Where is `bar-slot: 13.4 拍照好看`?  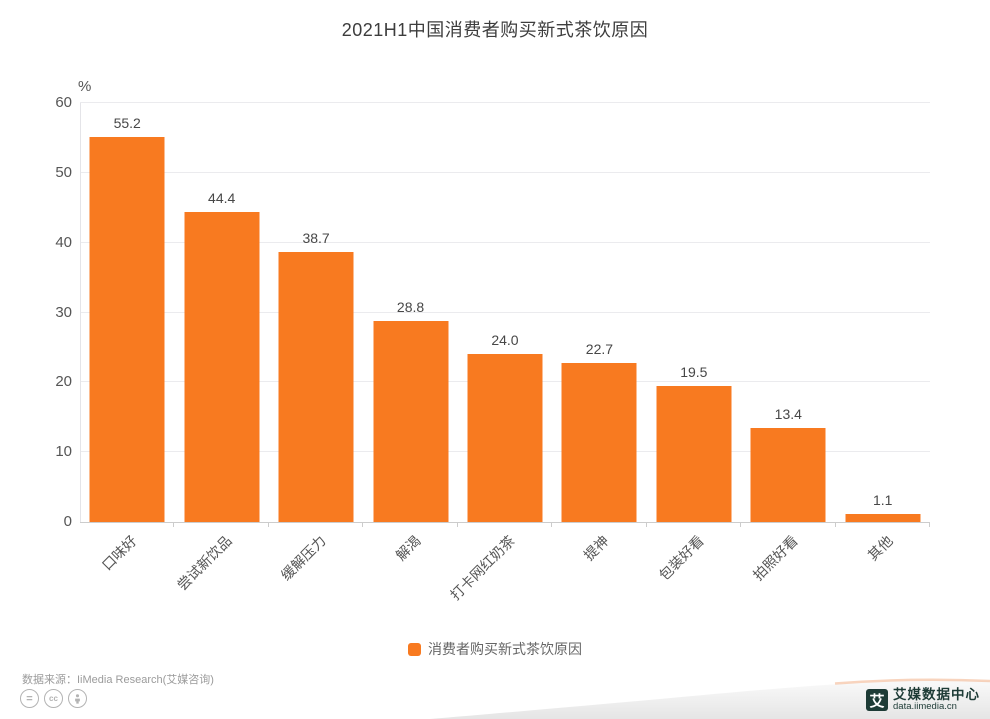 bar-slot: 13.4 拍照好看 is located at coordinates (788, 343).